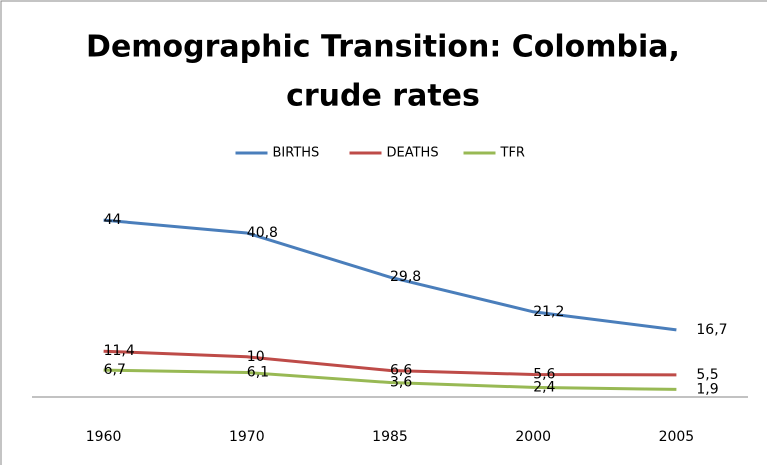  What do you see at coordinates (115, 370) in the screenshot?
I see `data-label: 6,7` at bounding box center [115, 370].